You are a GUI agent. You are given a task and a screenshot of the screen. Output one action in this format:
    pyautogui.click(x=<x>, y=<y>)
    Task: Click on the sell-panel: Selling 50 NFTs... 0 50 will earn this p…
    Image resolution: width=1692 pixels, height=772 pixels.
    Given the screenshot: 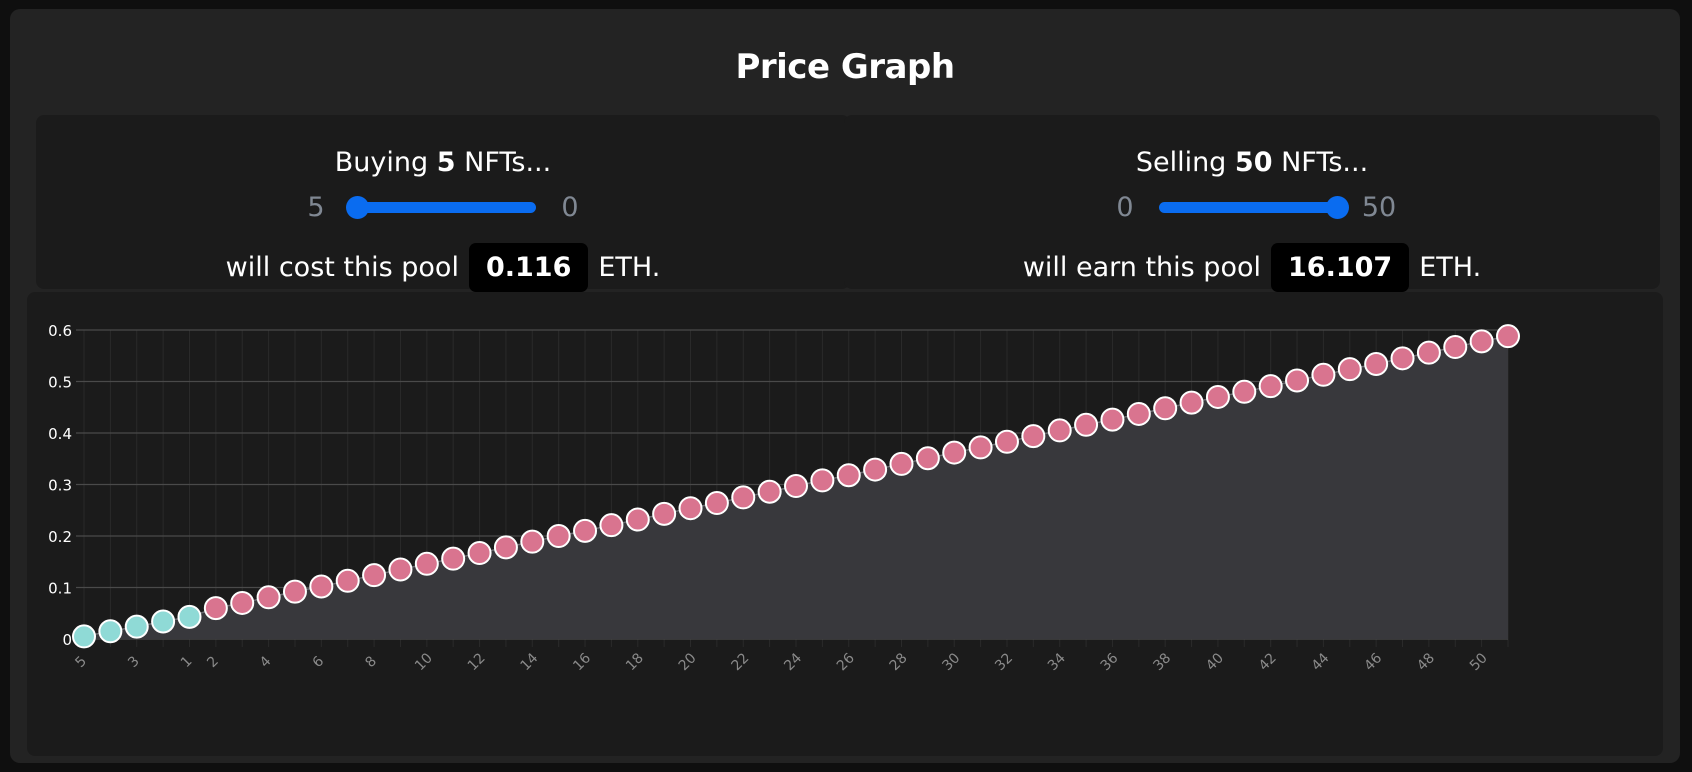 What is the action you would take?
    pyautogui.click(x=1252, y=203)
    